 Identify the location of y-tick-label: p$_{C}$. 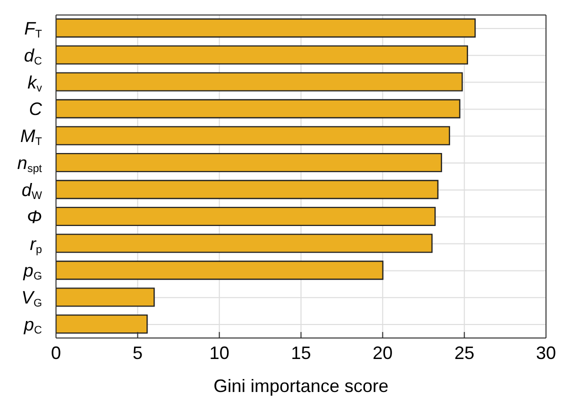
(32, 325).